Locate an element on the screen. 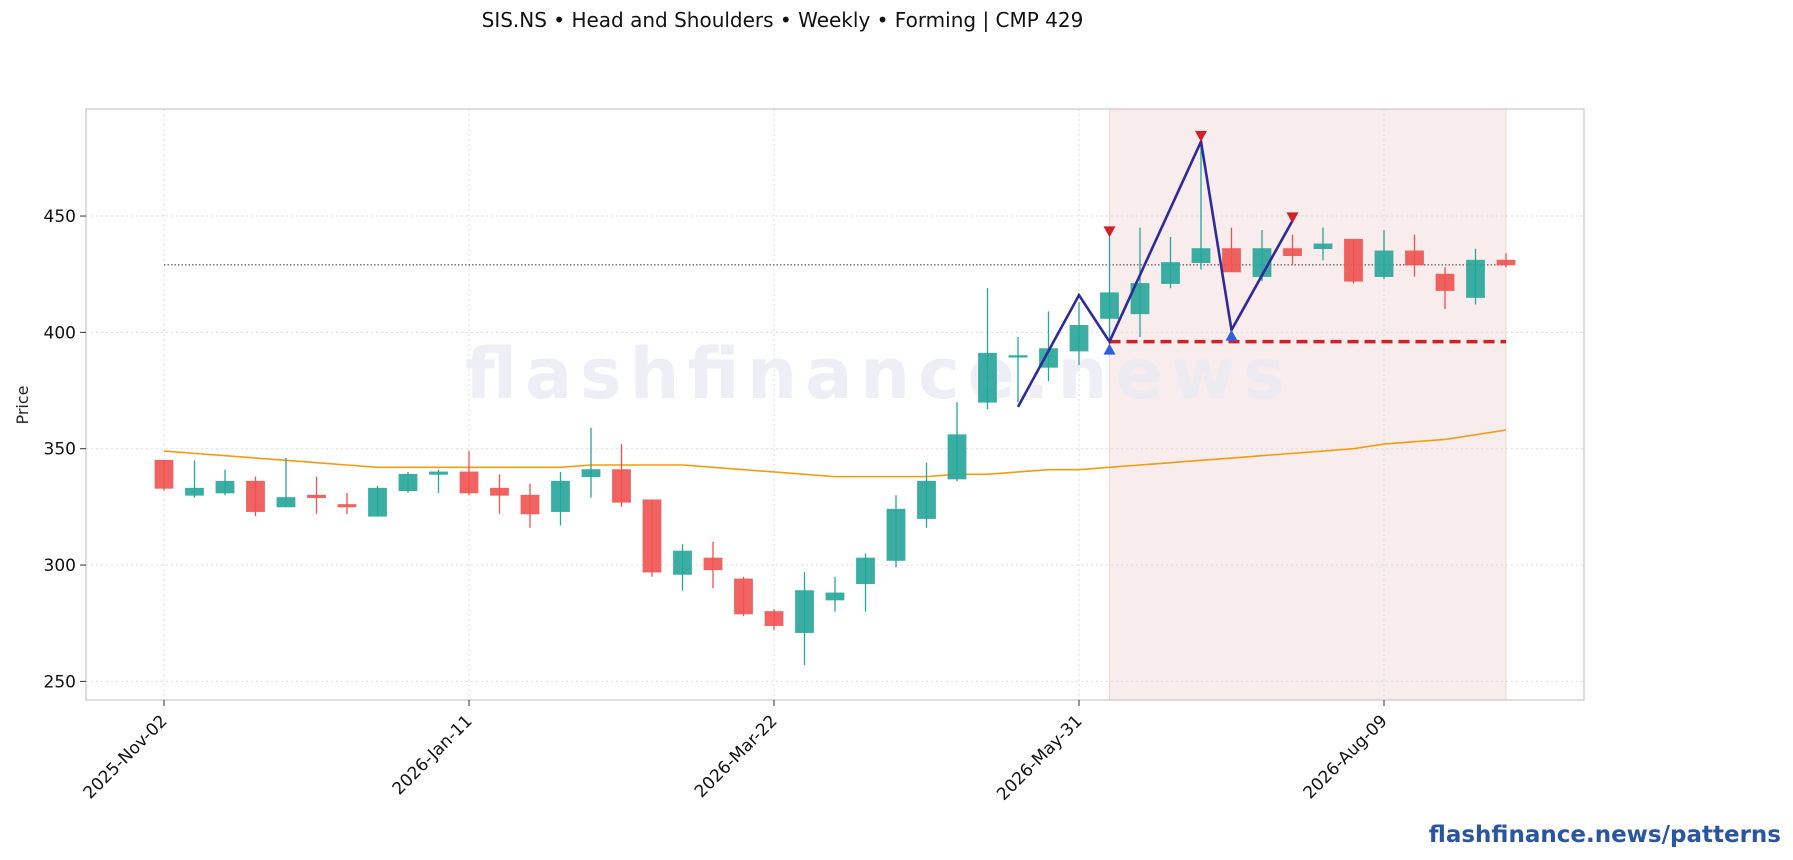 The image size is (1793, 860). footer-patterns-link: flashfinance.news/patterns is located at coordinates (1604, 835).